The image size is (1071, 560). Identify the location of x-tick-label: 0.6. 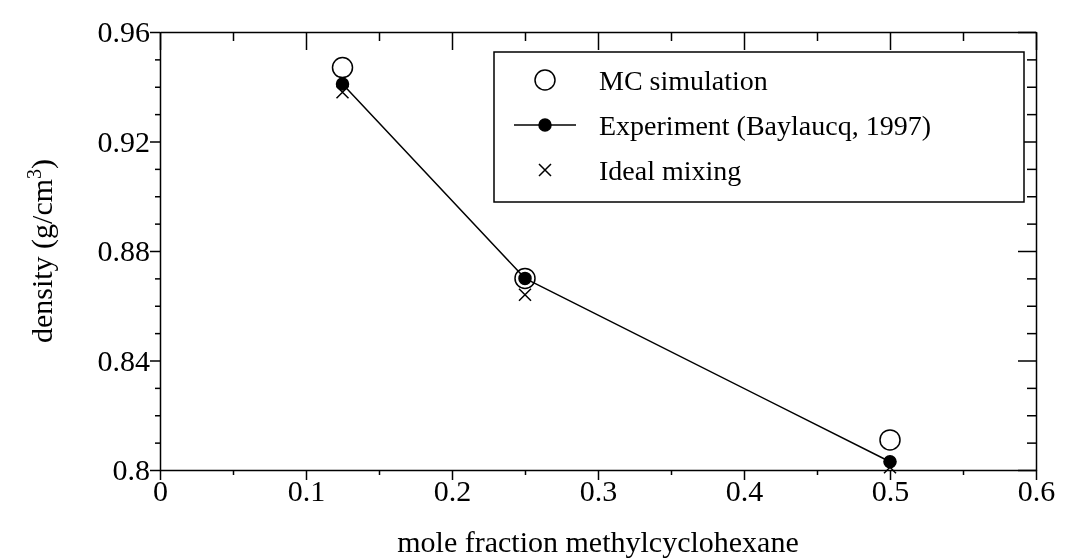
(1036, 491).